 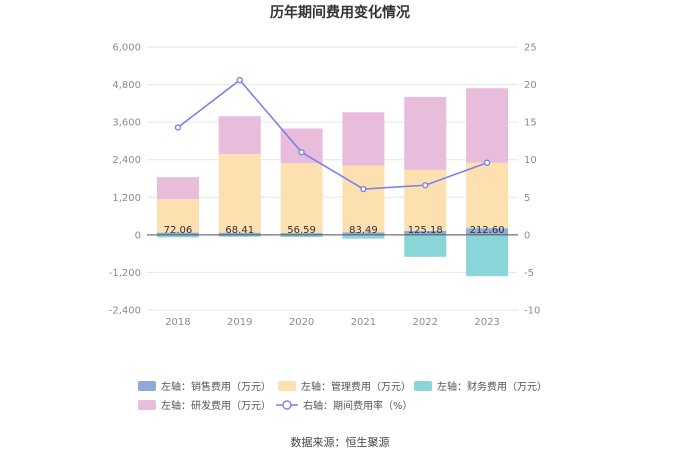 I want to click on right-tick-label: 10, so click(x=530, y=160).